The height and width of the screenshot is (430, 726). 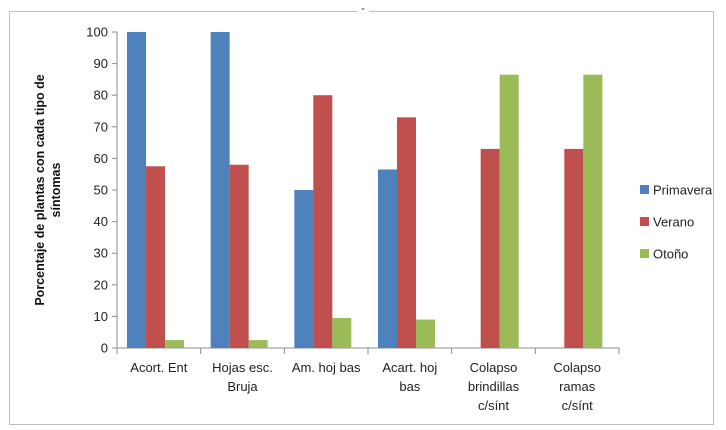 I want to click on y-tick-label: 30, so click(x=101, y=253).